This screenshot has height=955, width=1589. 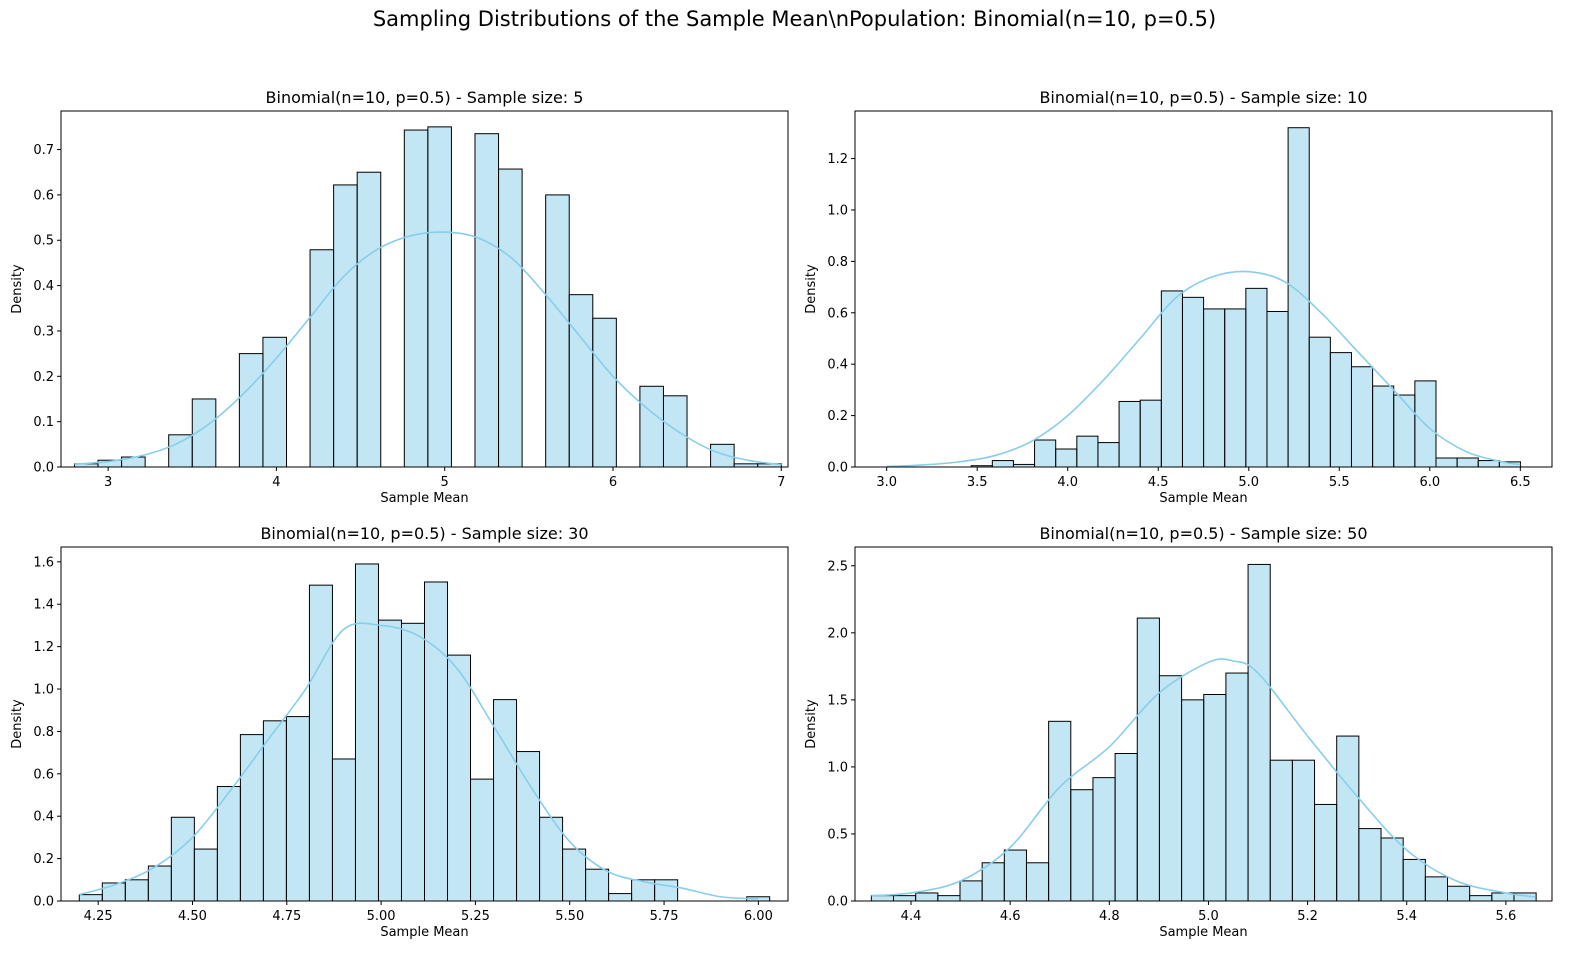 I want to click on y-tick-label: 1.6, so click(x=43, y=562).